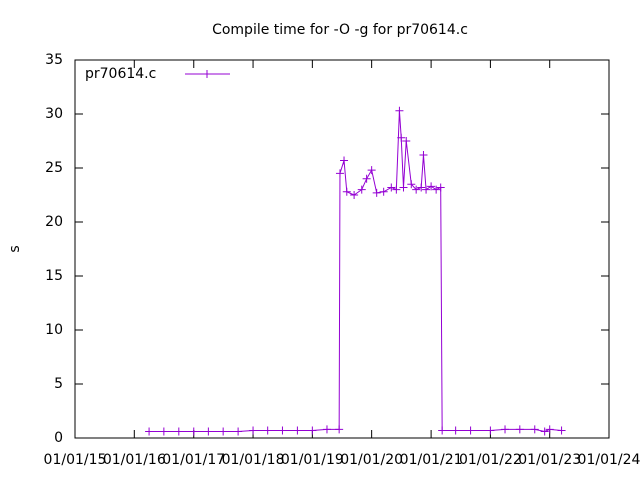 The height and width of the screenshot is (480, 640). Describe the element at coordinates (490, 460) in the screenshot. I see `x-tick-label: 01/01/22` at that location.